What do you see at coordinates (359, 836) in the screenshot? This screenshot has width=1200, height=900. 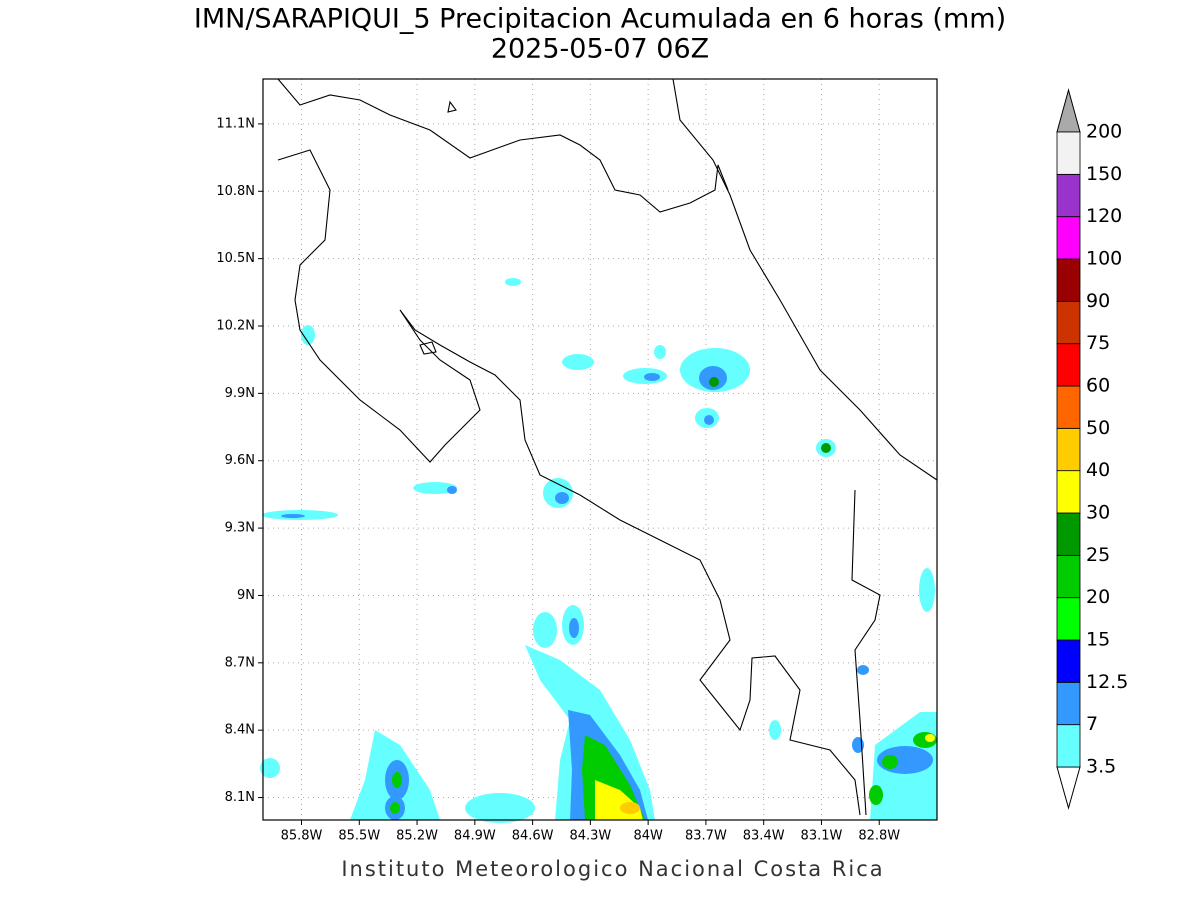 I see `x-tick-label: 85.5W` at bounding box center [359, 836].